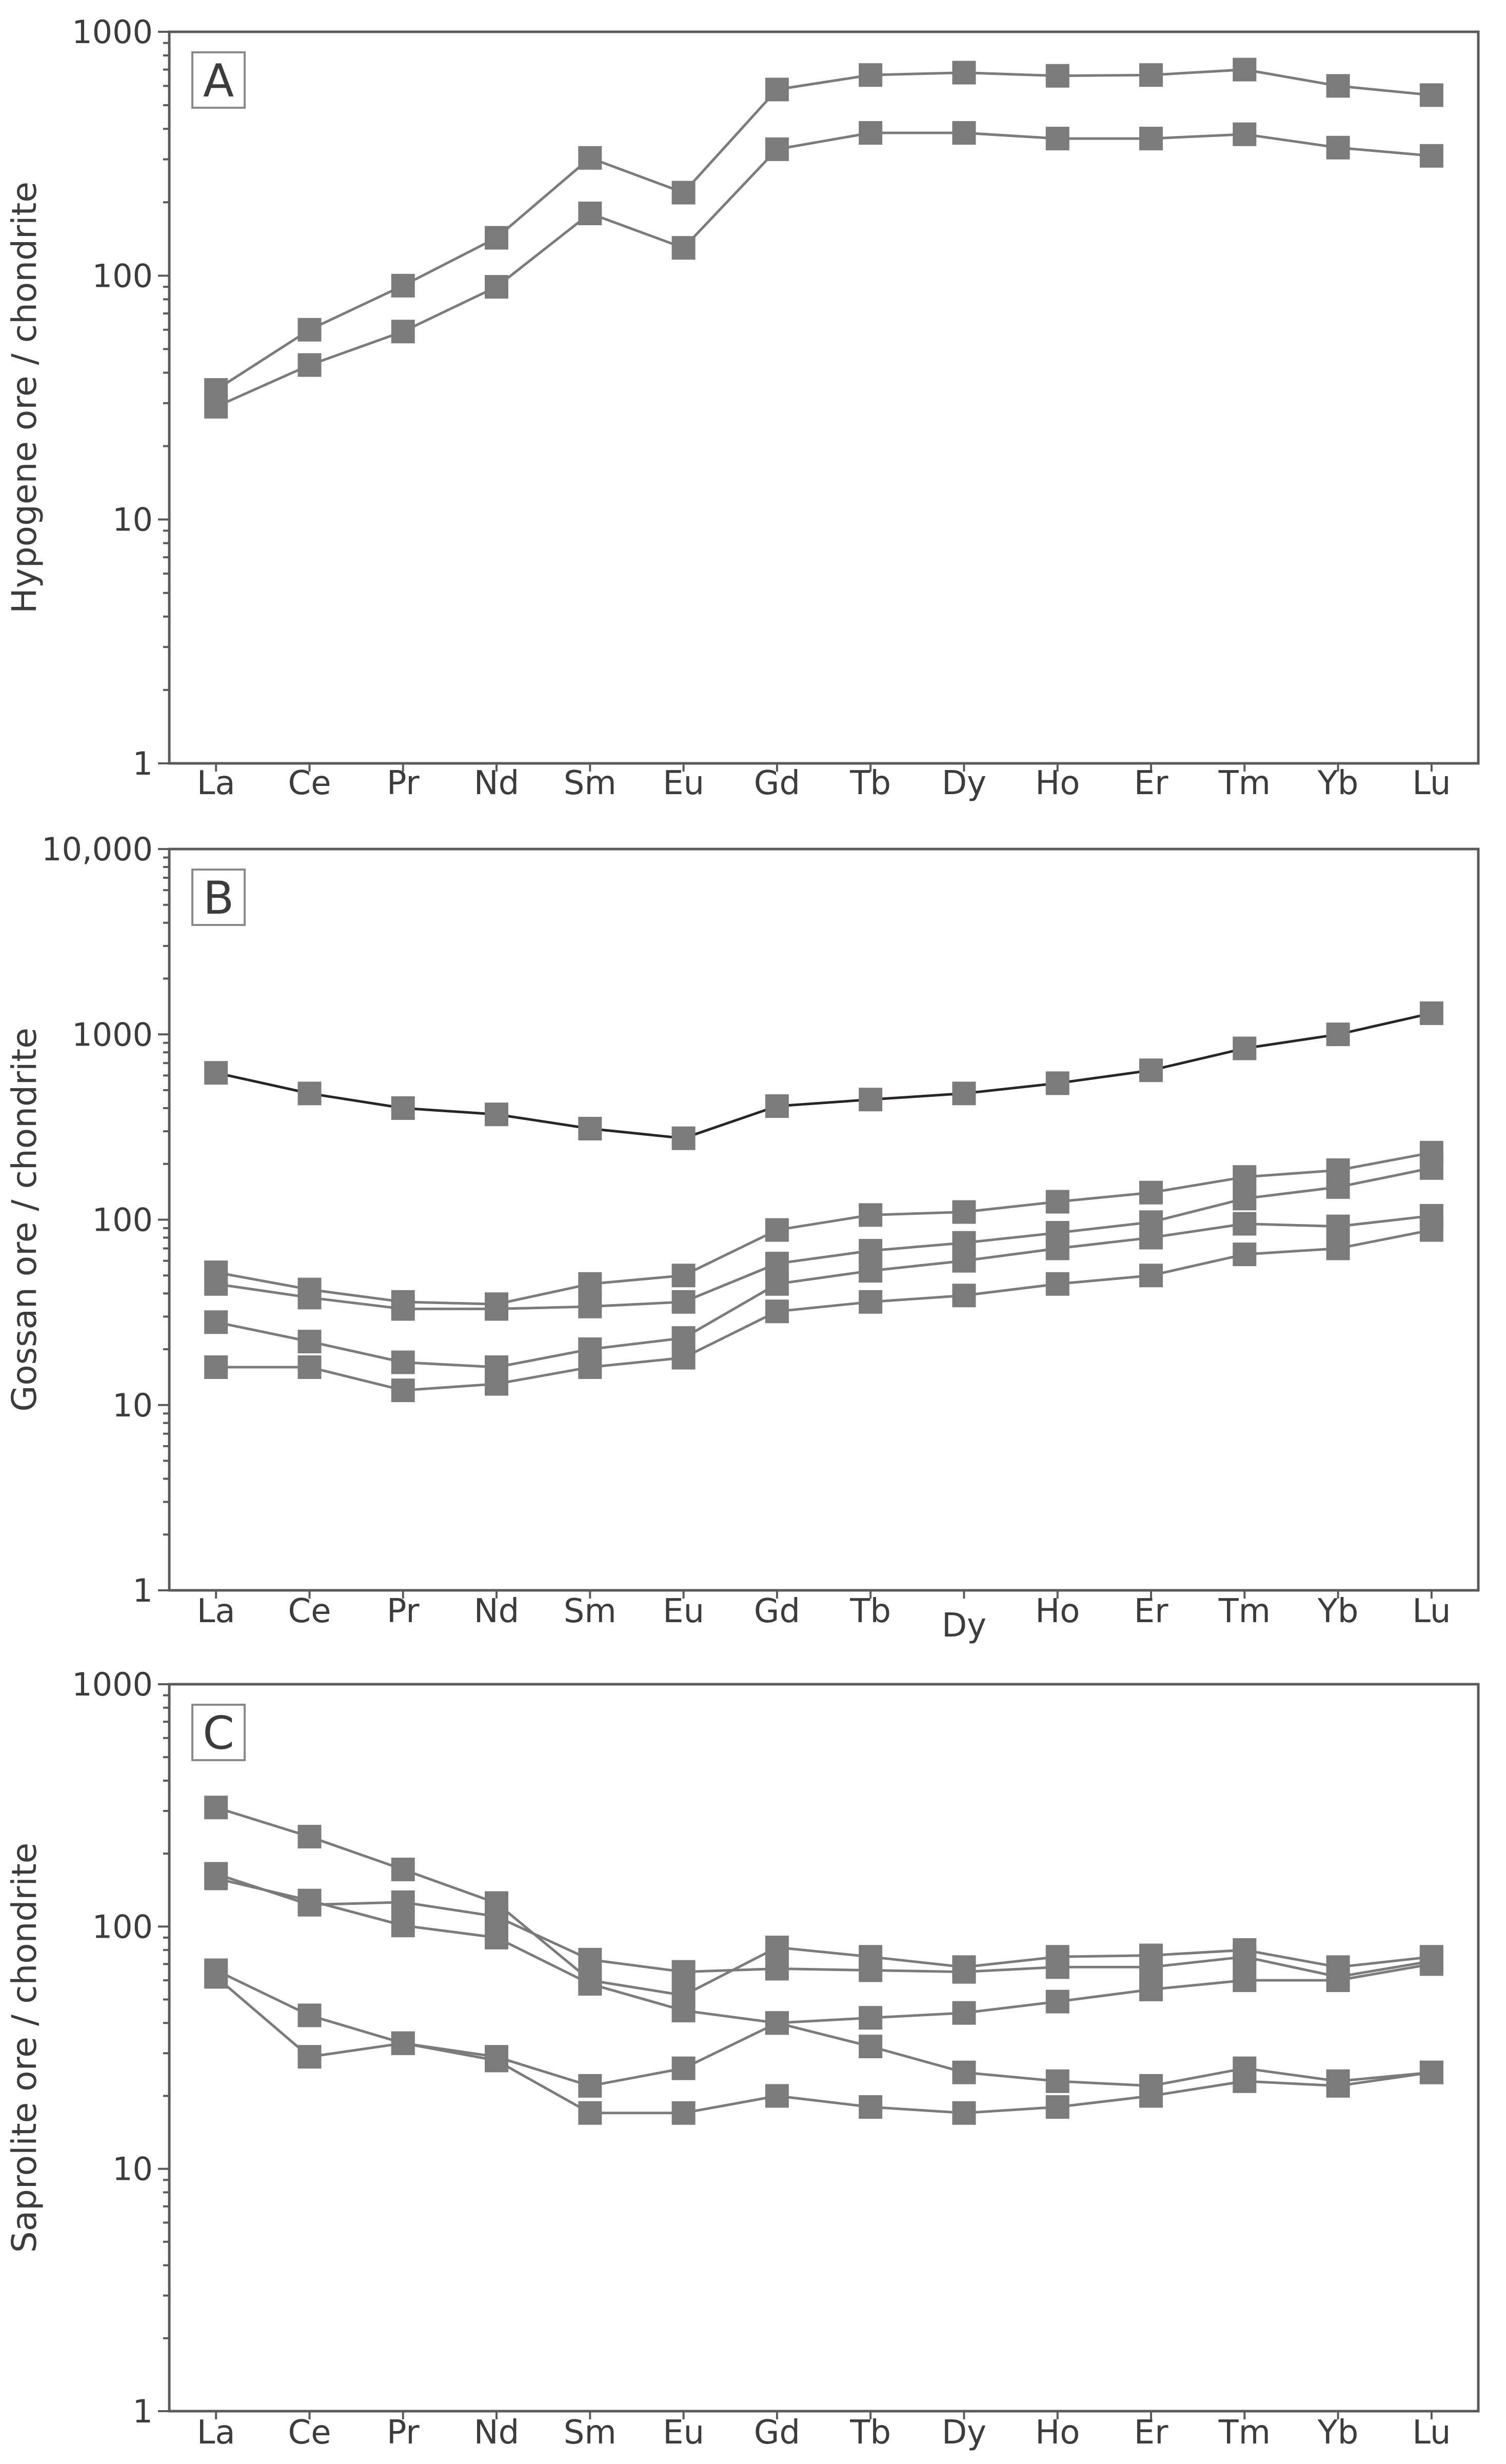  What do you see at coordinates (98, 850) in the screenshot?
I see `y-tick-label: 10,000` at bounding box center [98, 850].